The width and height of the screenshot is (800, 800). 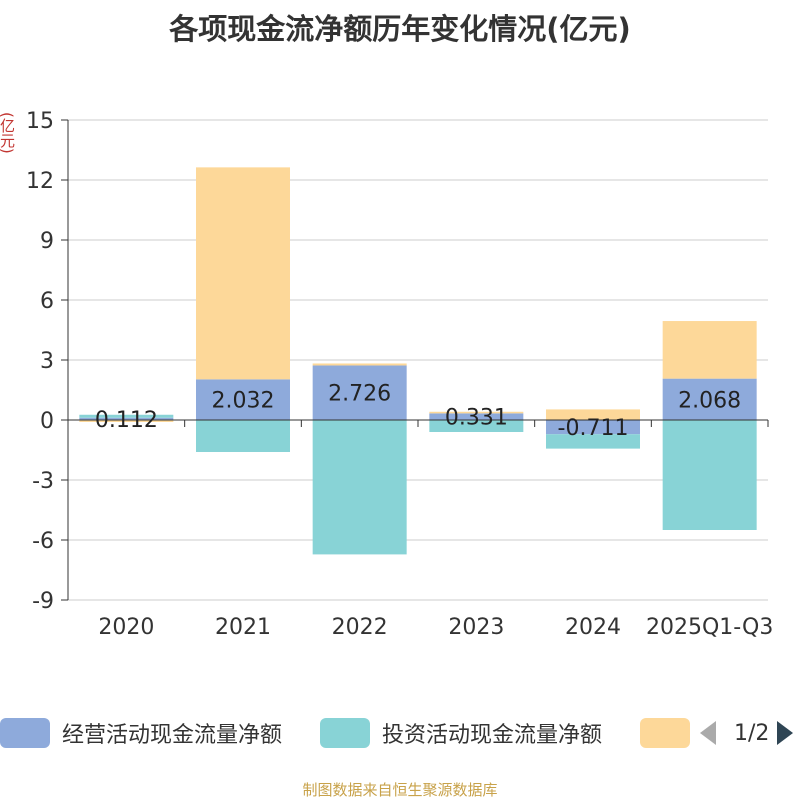 What do you see at coordinates (709, 627) in the screenshot?
I see `x-tick-label: 2025Q1-Q3` at bounding box center [709, 627].